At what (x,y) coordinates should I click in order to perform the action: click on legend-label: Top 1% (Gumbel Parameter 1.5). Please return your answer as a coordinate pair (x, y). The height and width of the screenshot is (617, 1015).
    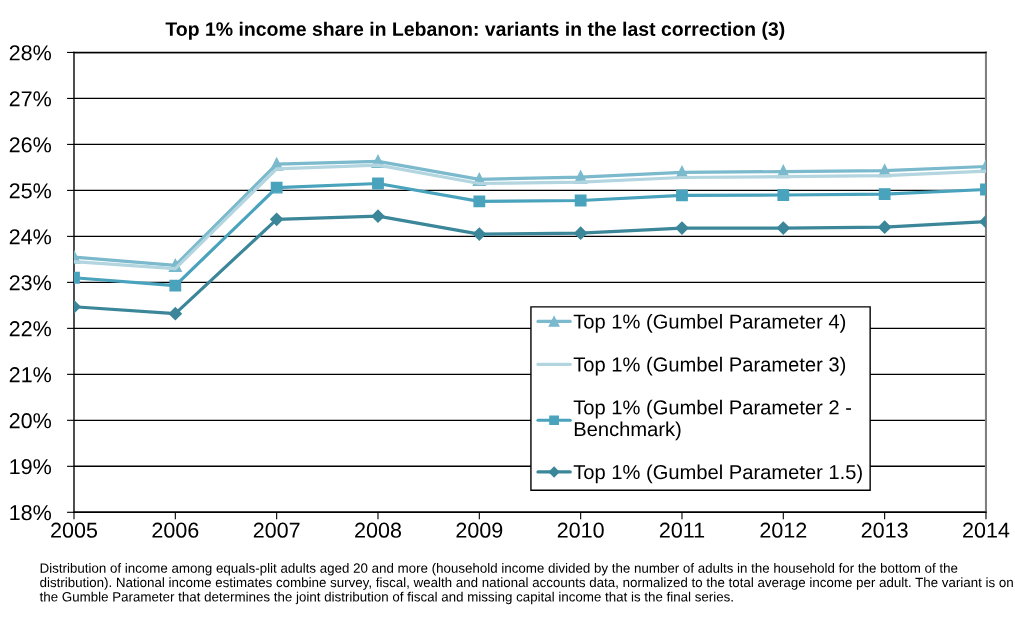
    Looking at the image, I should click on (717, 474).